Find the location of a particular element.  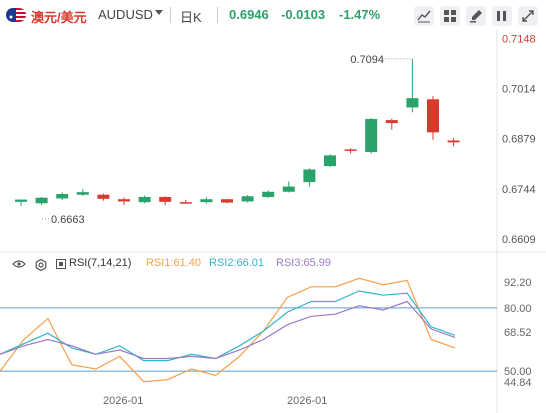

brush-tool-icon is located at coordinates (476, 16).